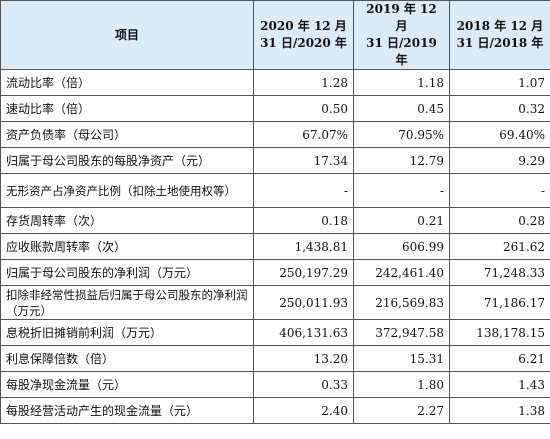 This screenshot has width=550, height=439. Describe the element at coordinates (401, 82) in the screenshot. I see `value-2019: 1.18` at that location.